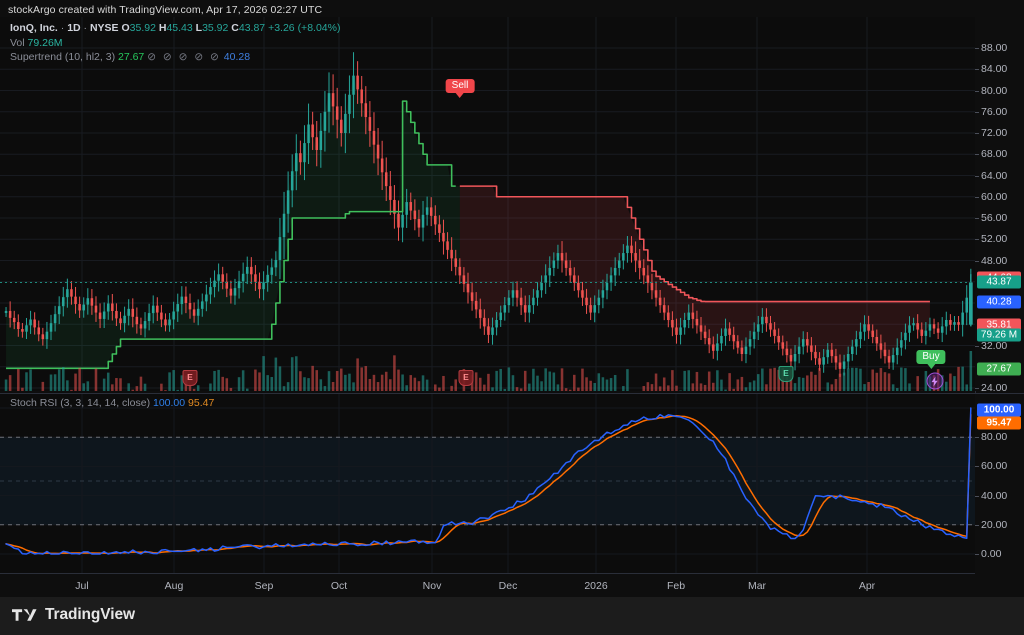 This screenshot has height=635, width=1024. Describe the element at coordinates (931, 359) in the screenshot. I see `buy-signal-marker: Buy` at that location.